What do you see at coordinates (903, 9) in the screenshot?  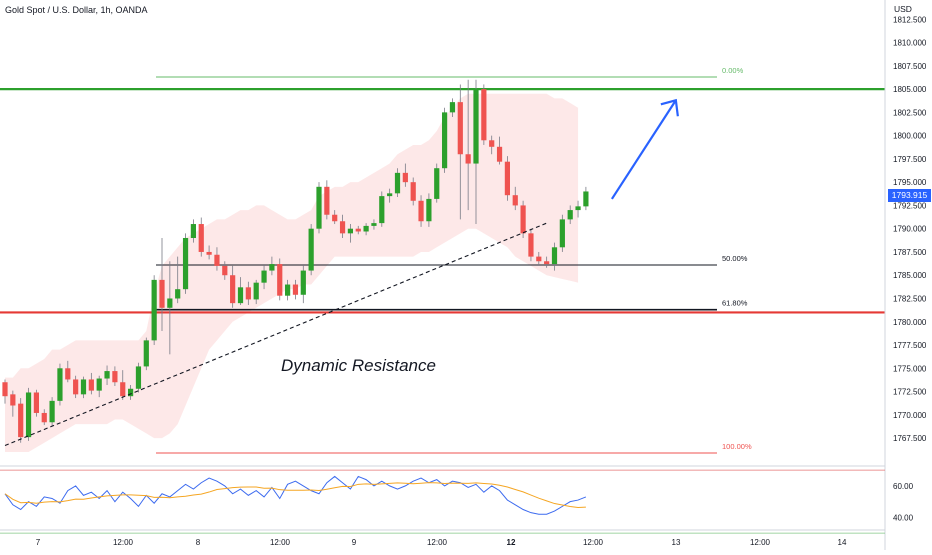 I see `currency-label: USD` at bounding box center [903, 9].